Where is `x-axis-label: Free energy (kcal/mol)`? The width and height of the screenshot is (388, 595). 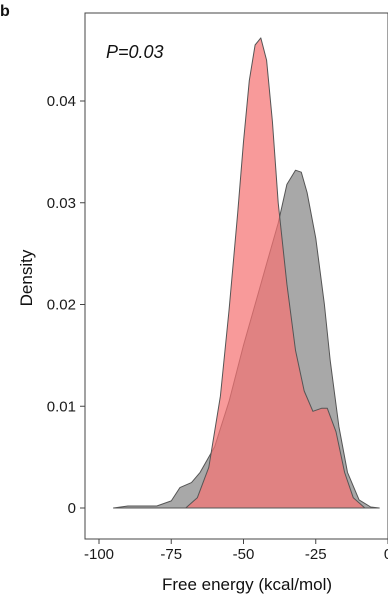
x-axis-label: Free energy (kcal/mol) is located at coordinates (247, 584).